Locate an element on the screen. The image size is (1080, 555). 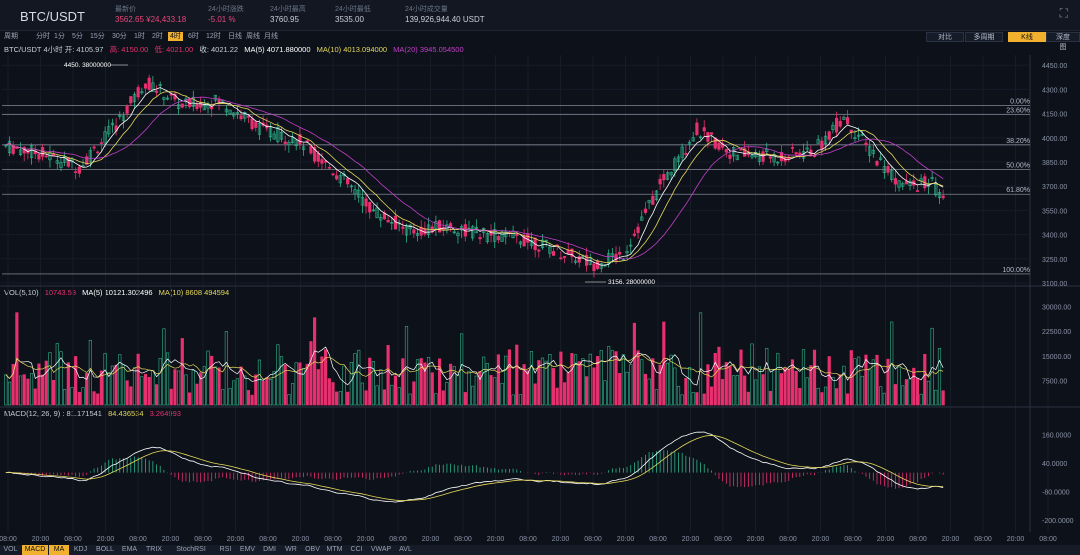
indicator-ema: EMA is located at coordinates (129, 549).